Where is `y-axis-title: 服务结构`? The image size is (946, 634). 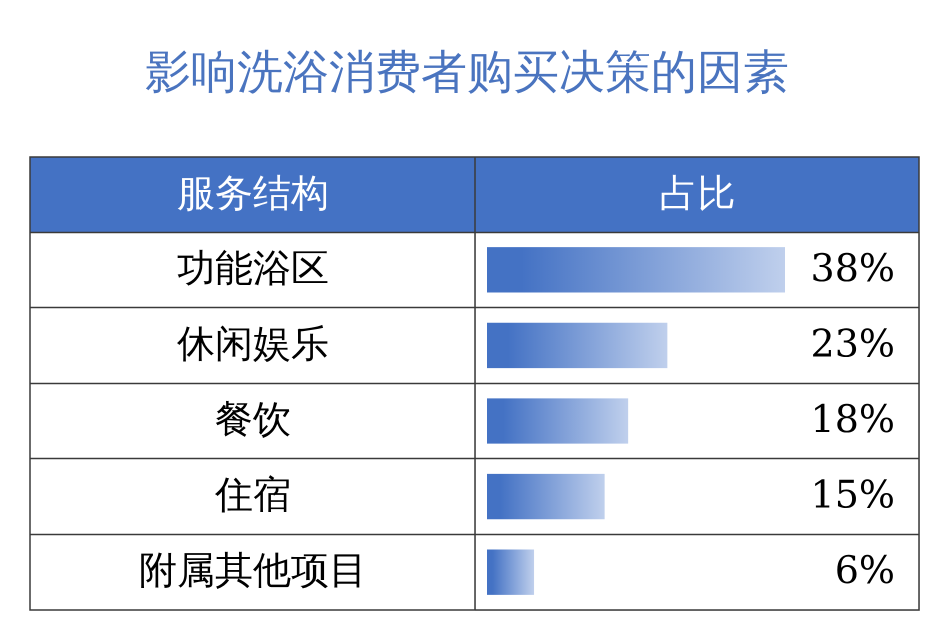 y-axis-title: 服务结构 is located at coordinates (253, 193).